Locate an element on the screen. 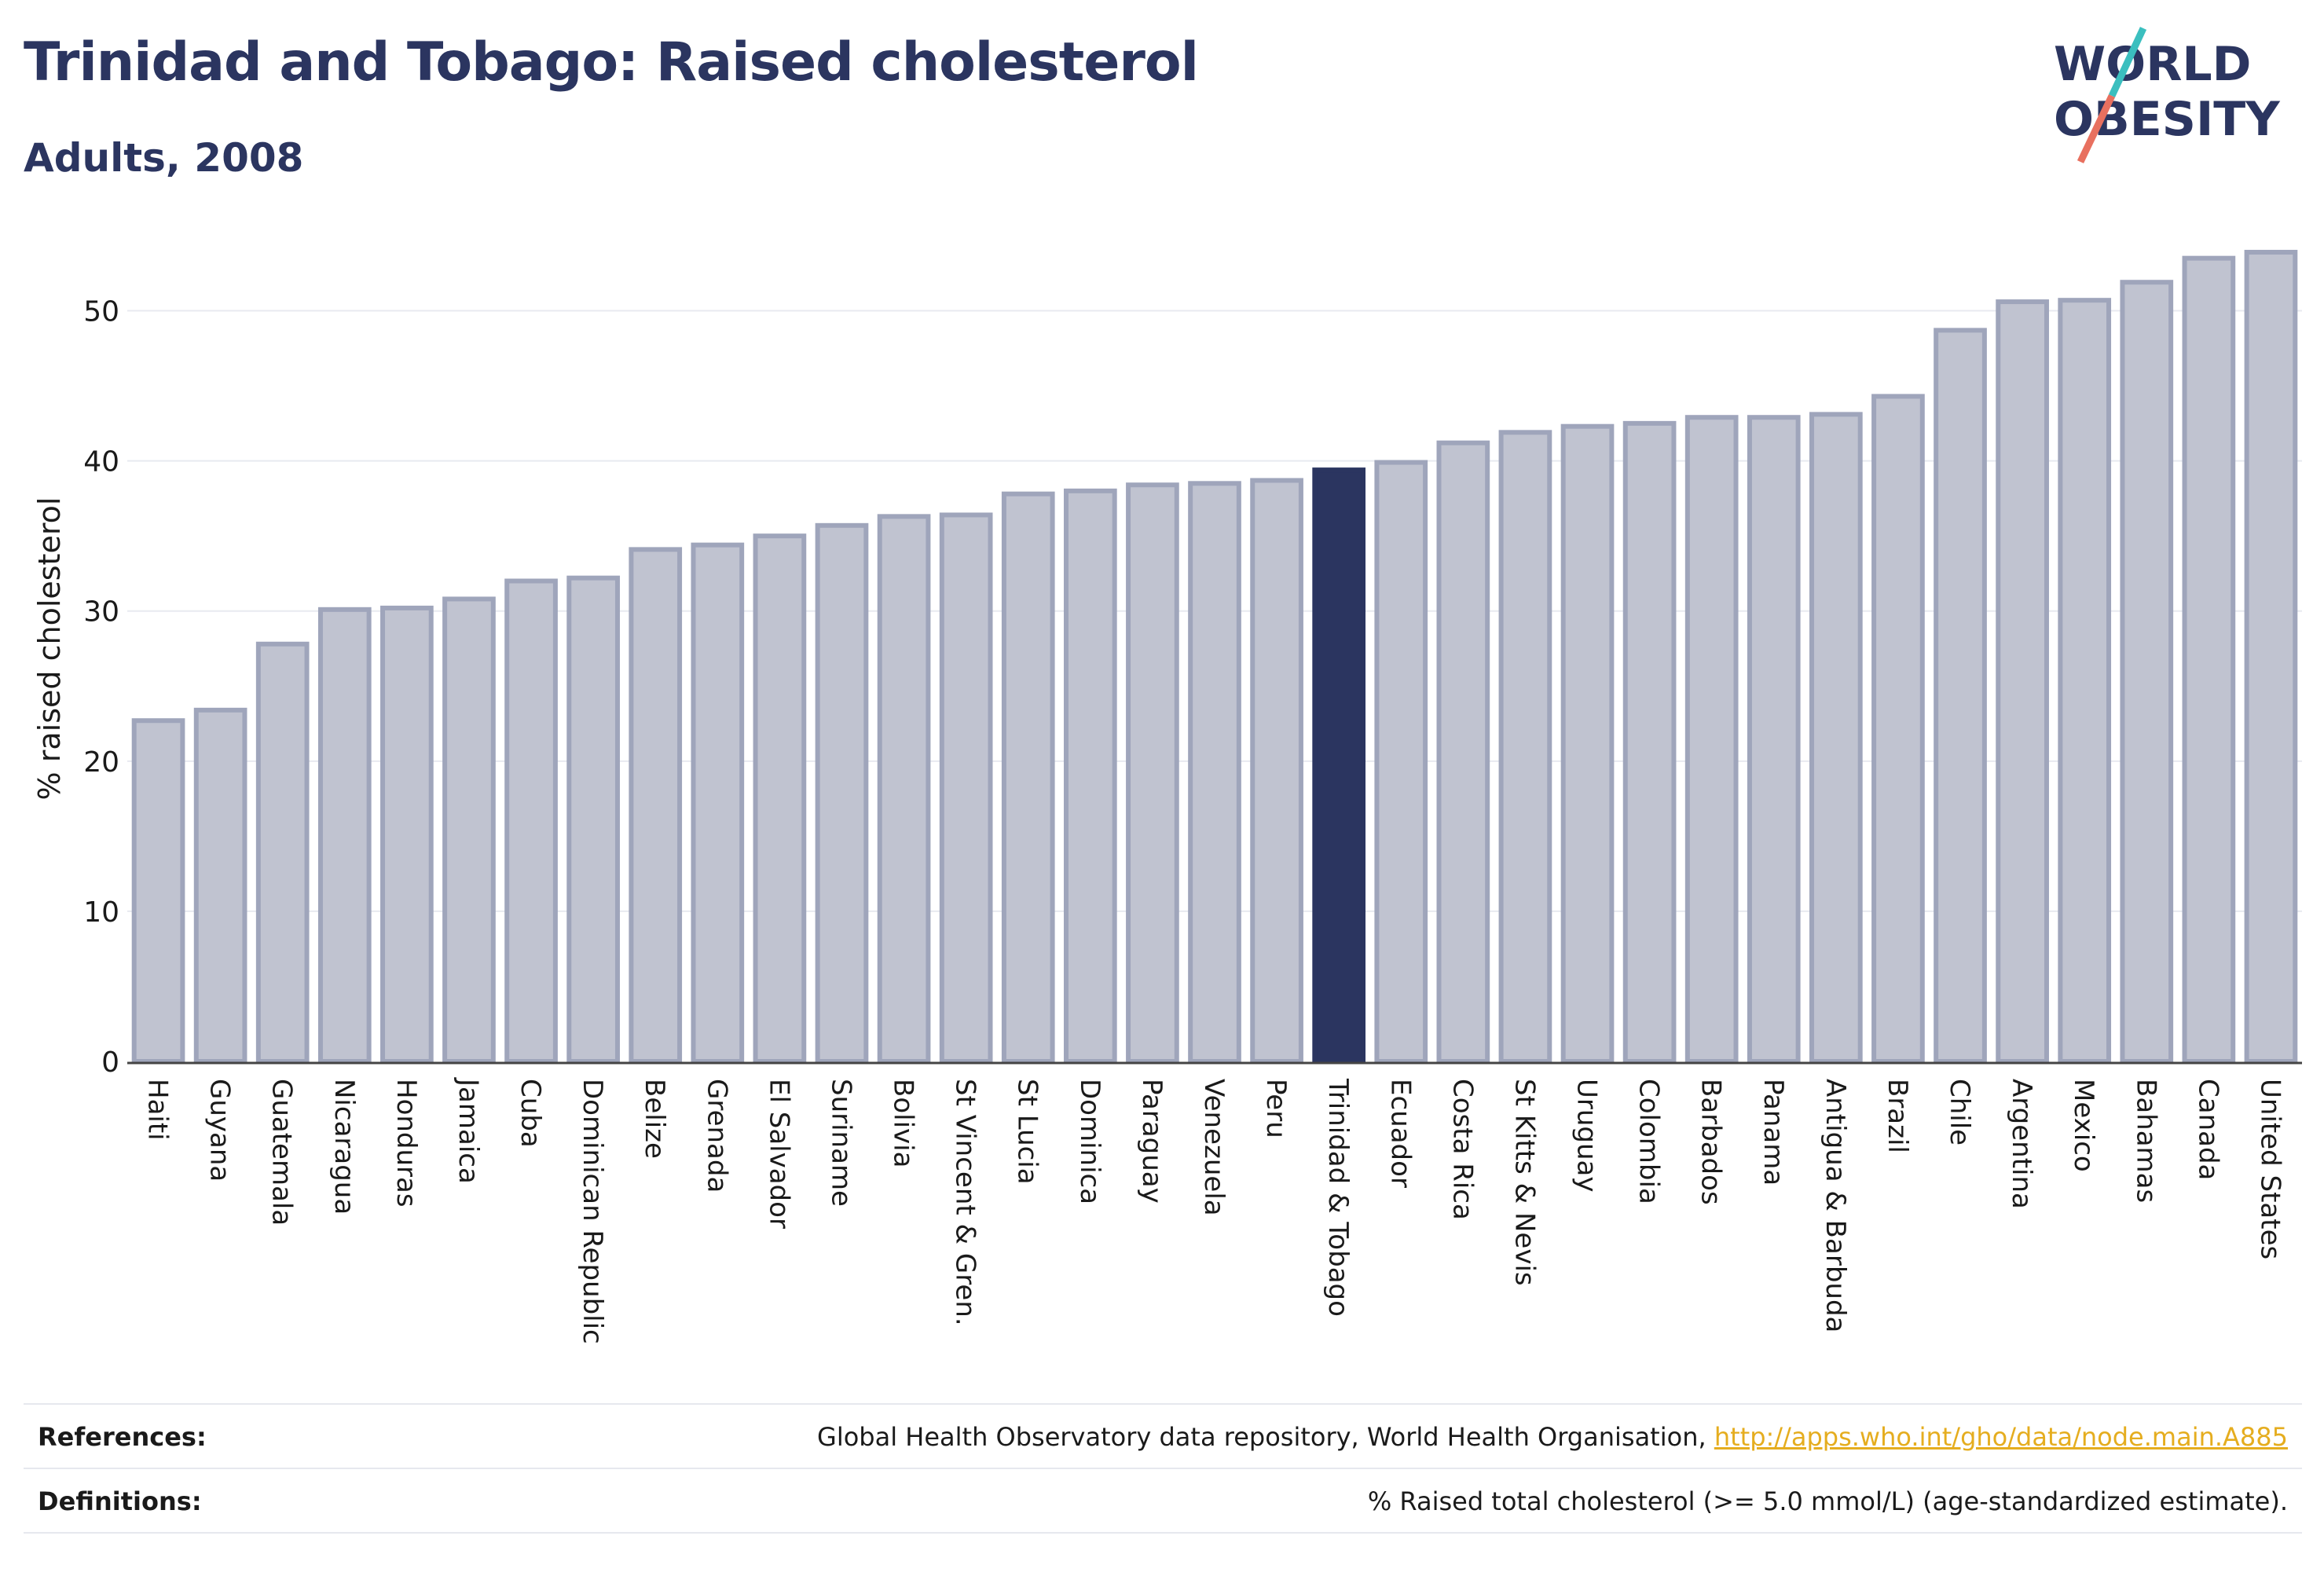 This screenshot has height=1576, width=2324. x-tick-label: Trinidad & Tobago is located at coordinates (1338, 1197).